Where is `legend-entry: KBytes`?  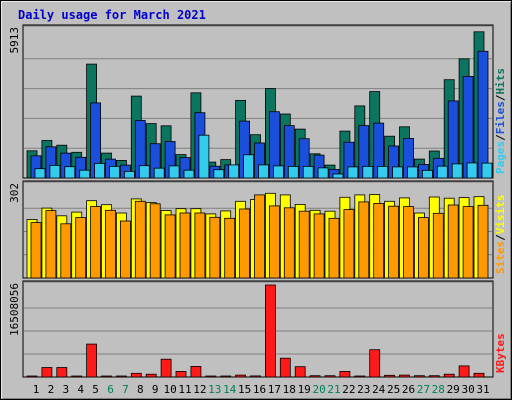
legend-entry: KBytes is located at coordinates (500, 353).